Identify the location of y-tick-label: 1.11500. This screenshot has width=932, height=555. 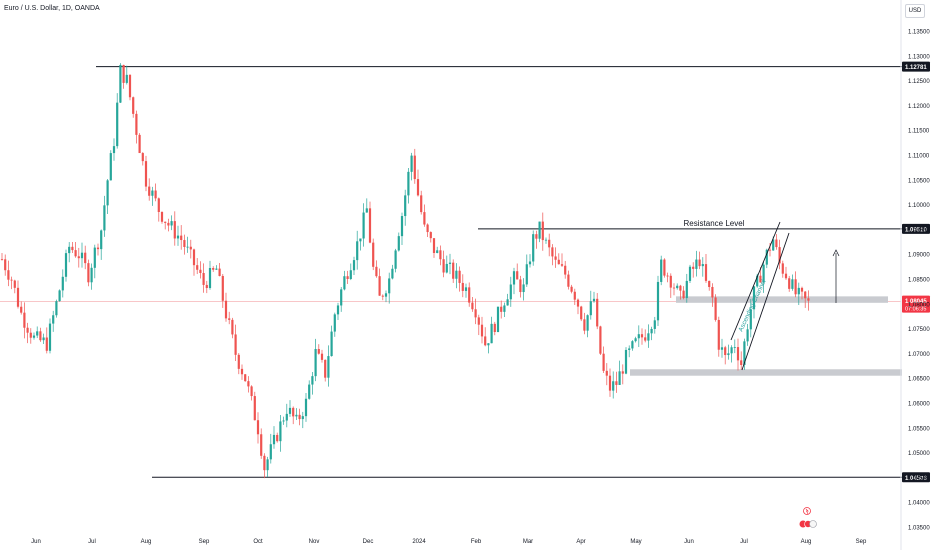
(919, 132).